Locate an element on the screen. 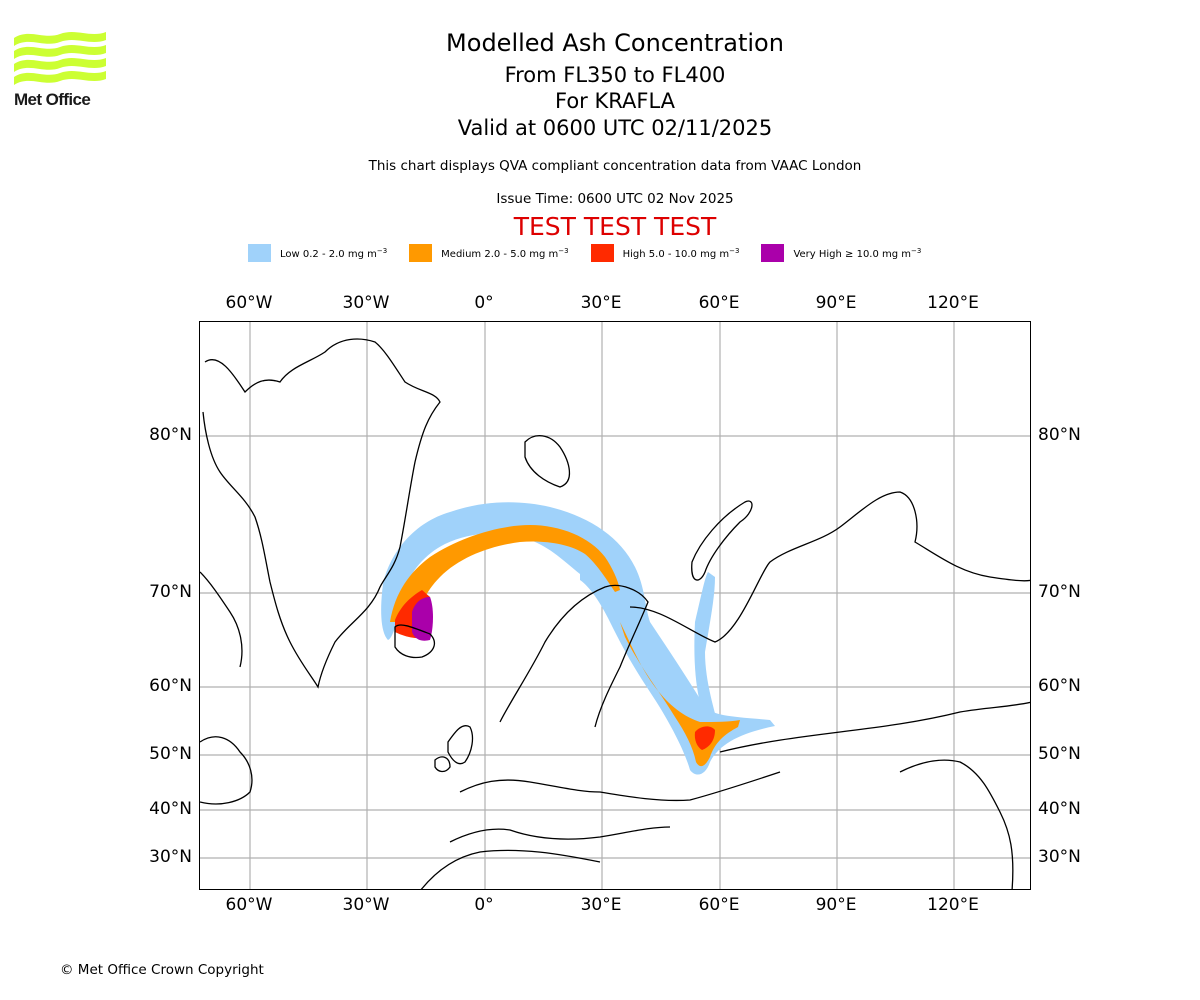  legend-label-very-high: Very High ≥ 10.0 mg m−3 is located at coordinates (857, 253).